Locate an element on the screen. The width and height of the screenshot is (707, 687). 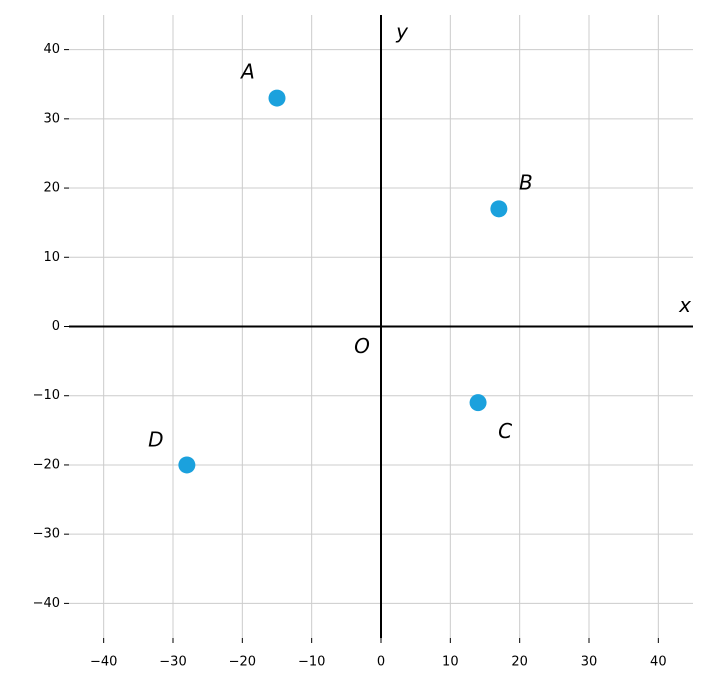
y-tick-label: 30 is located at coordinates (51, 118).